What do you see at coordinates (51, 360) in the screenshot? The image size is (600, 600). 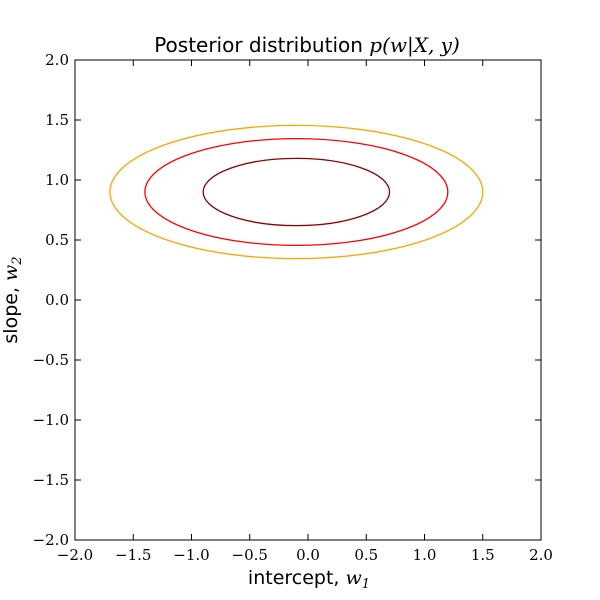 I see `y-tick-label: −0.5` at bounding box center [51, 360].